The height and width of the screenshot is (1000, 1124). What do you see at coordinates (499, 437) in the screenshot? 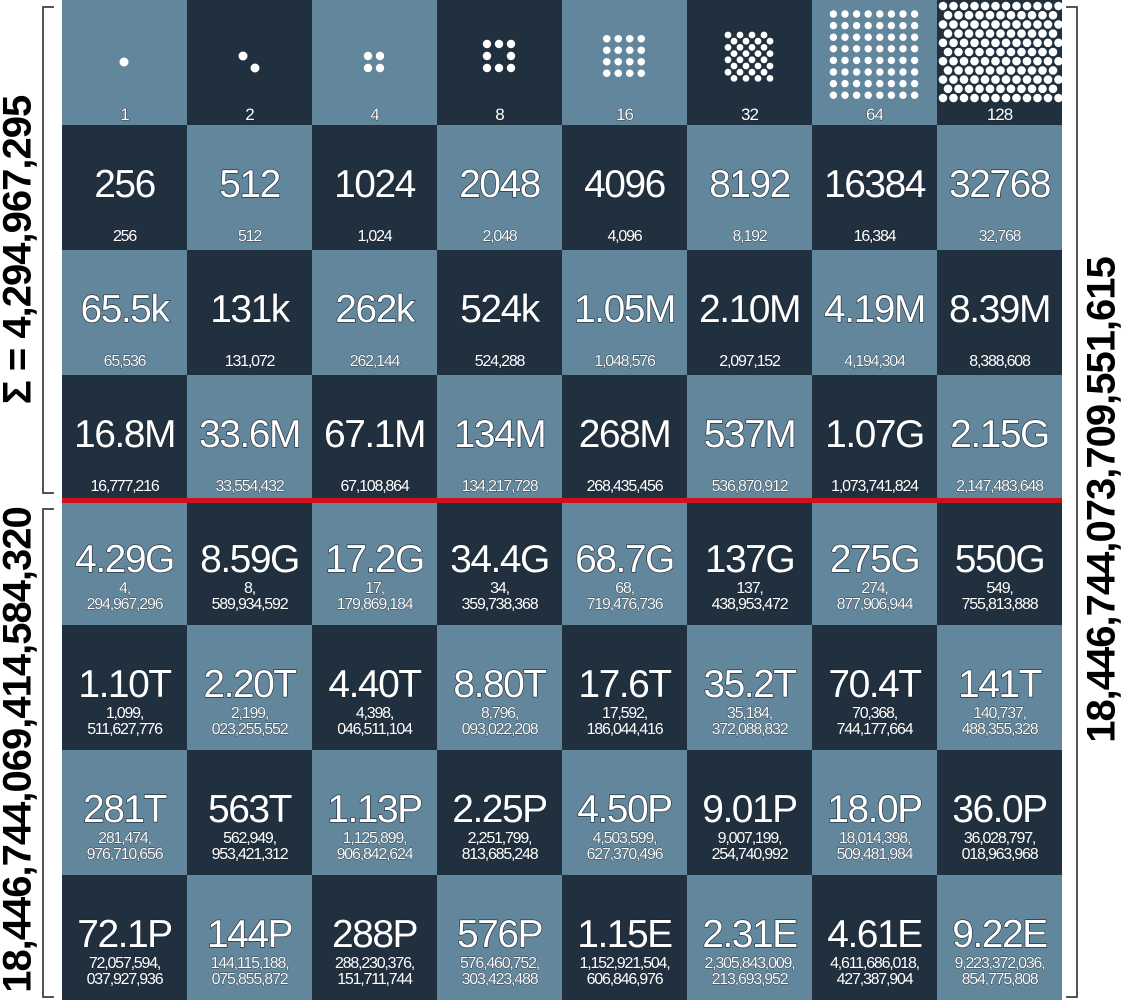
I see `square-r4-c4: 134M 134,217,728` at bounding box center [499, 437].